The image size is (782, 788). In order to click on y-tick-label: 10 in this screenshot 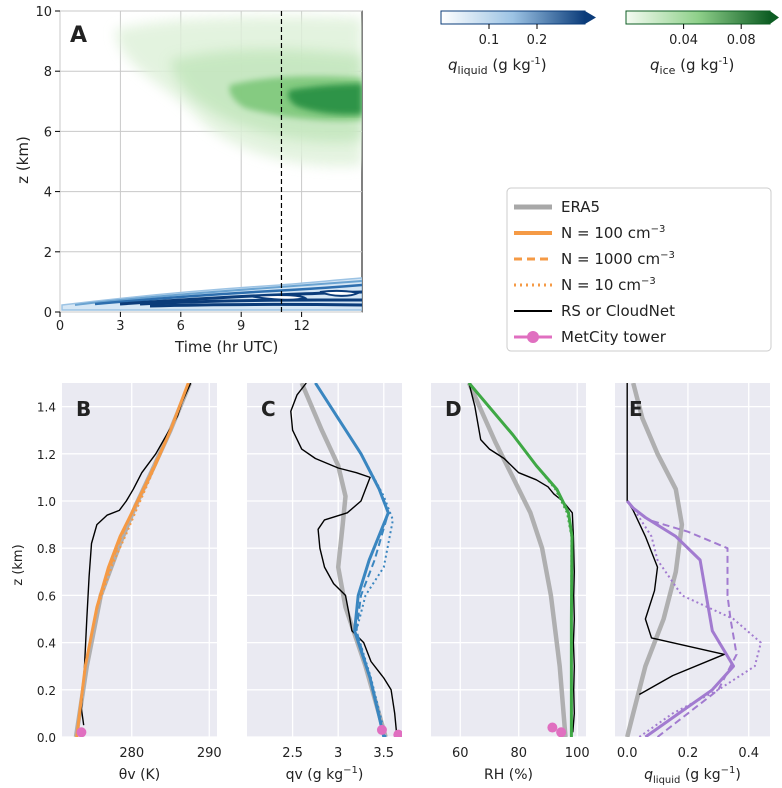, I will do `click(43, 12)`.